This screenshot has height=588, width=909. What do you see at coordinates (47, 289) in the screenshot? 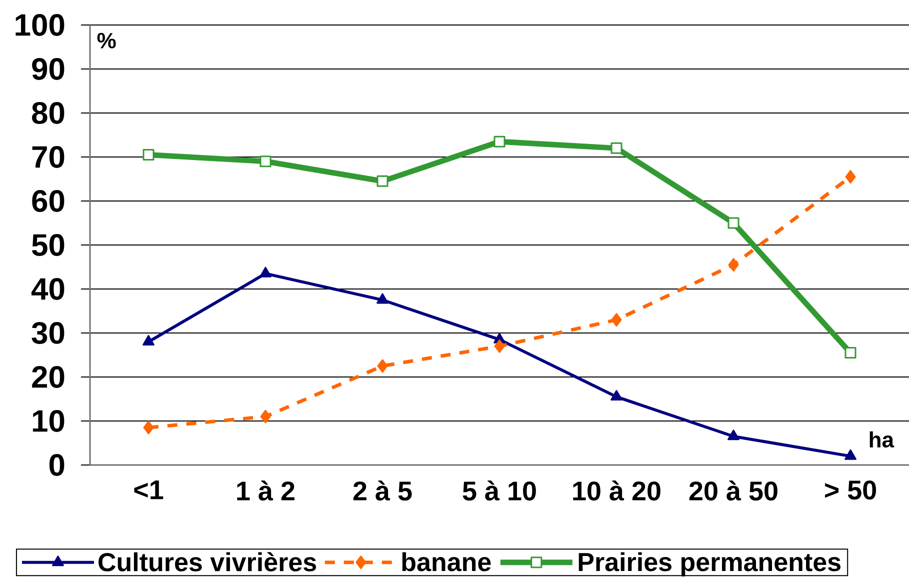
I see `y-tick-label: 40` at bounding box center [47, 289].